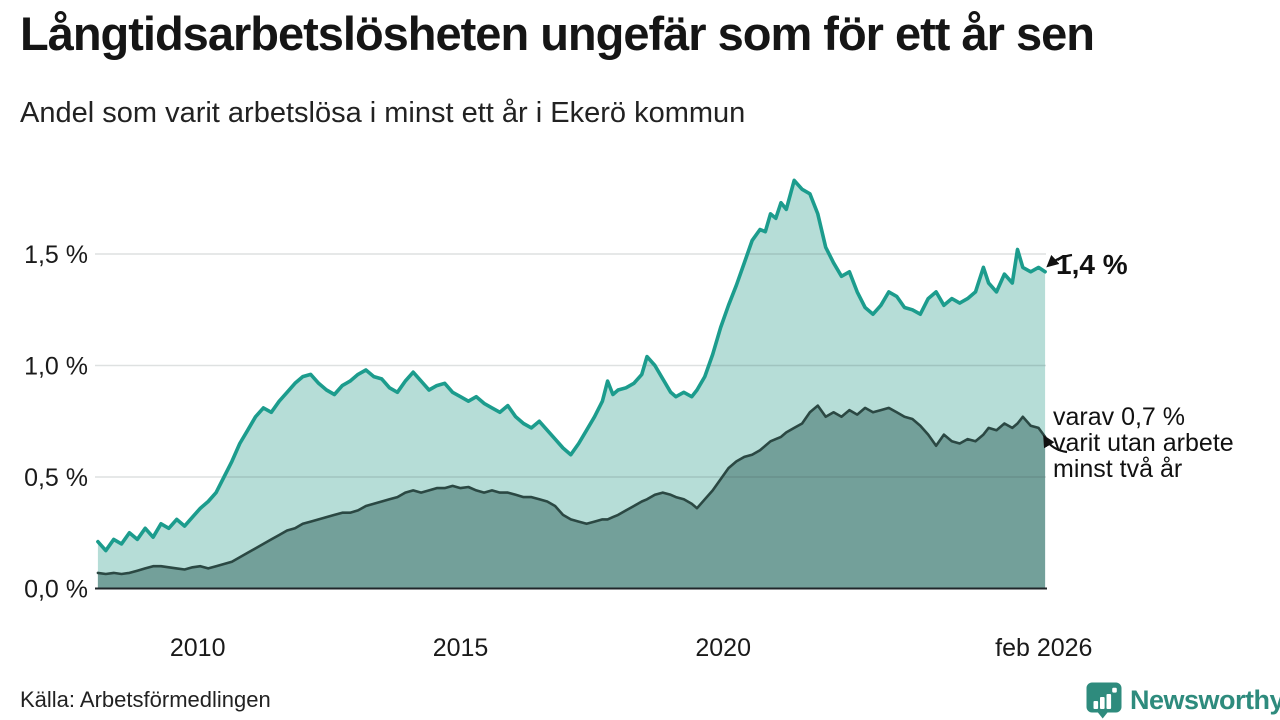  I want to click on y-axis-tick-label: 0,0 %, so click(56, 590).